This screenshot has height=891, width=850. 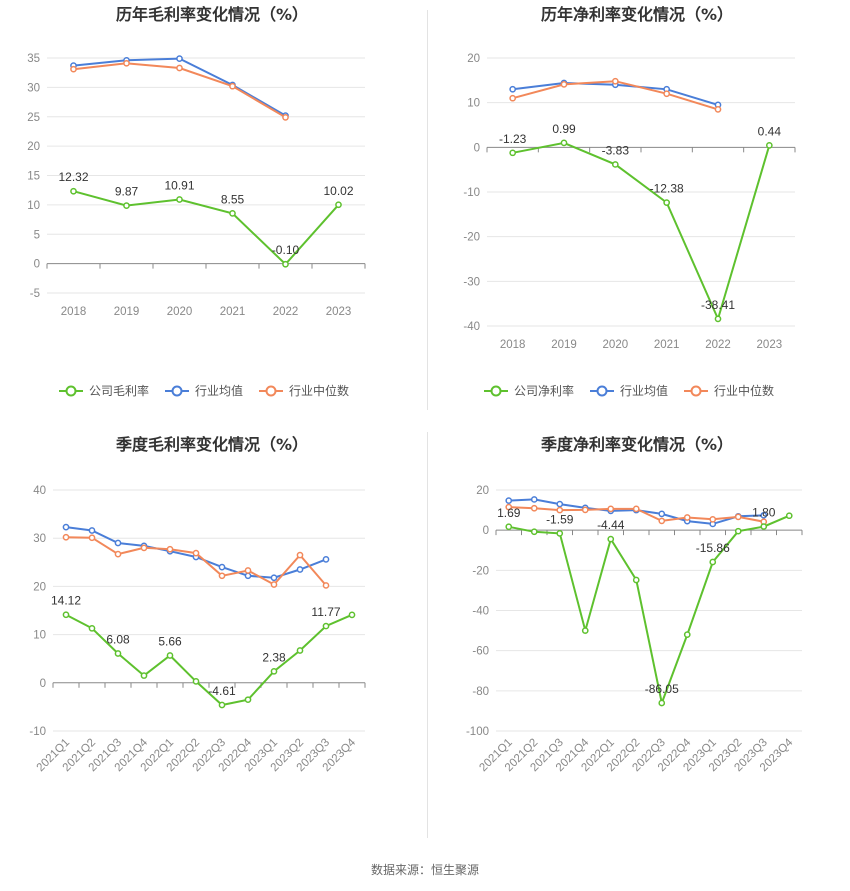 What do you see at coordinates (427, 635) in the screenshot?
I see `divider-bottom` at bounding box center [427, 635].